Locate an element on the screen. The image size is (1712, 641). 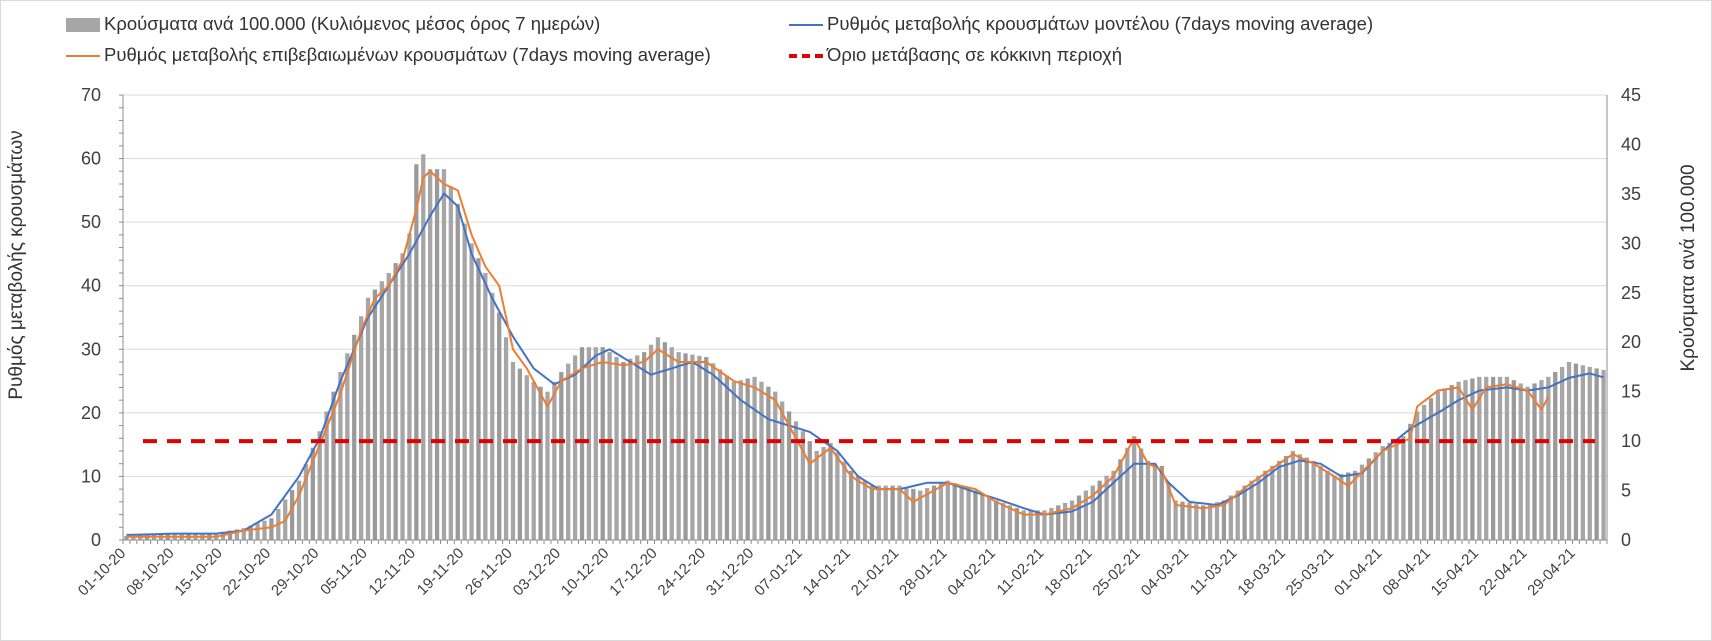
x-tick-label: 29-10-20 is located at coordinates (295, 572).